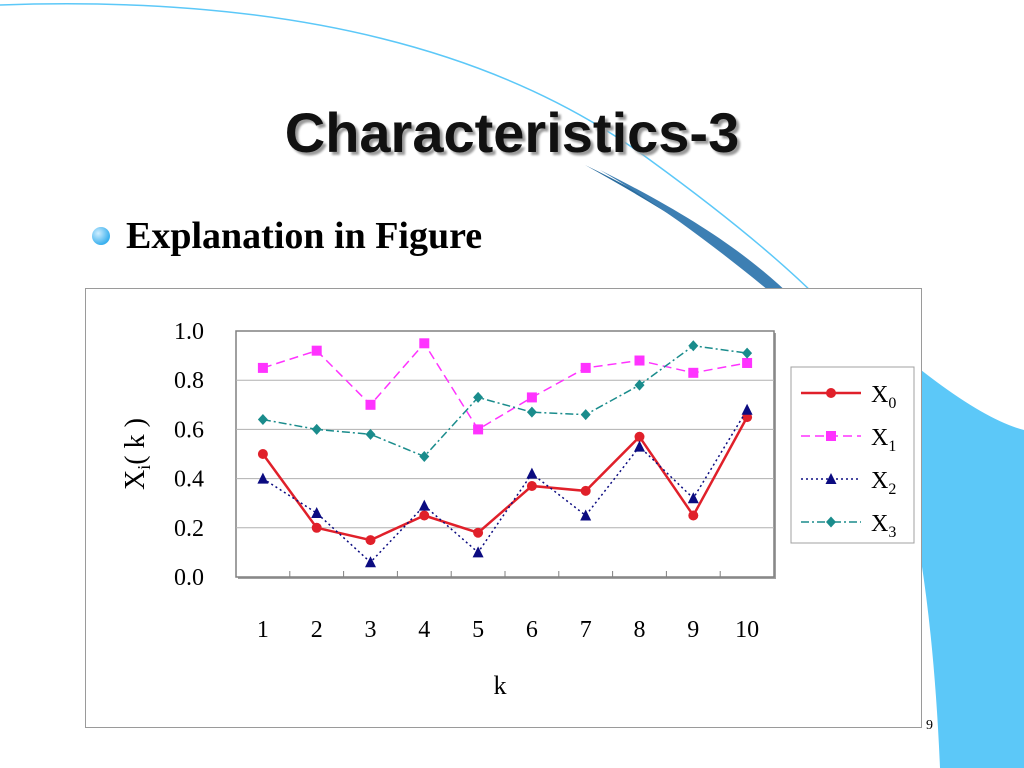 The width and height of the screenshot is (1024, 768). What do you see at coordinates (189, 529) in the screenshot?
I see `y-tick-label: 0.2` at bounding box center [189, 529].